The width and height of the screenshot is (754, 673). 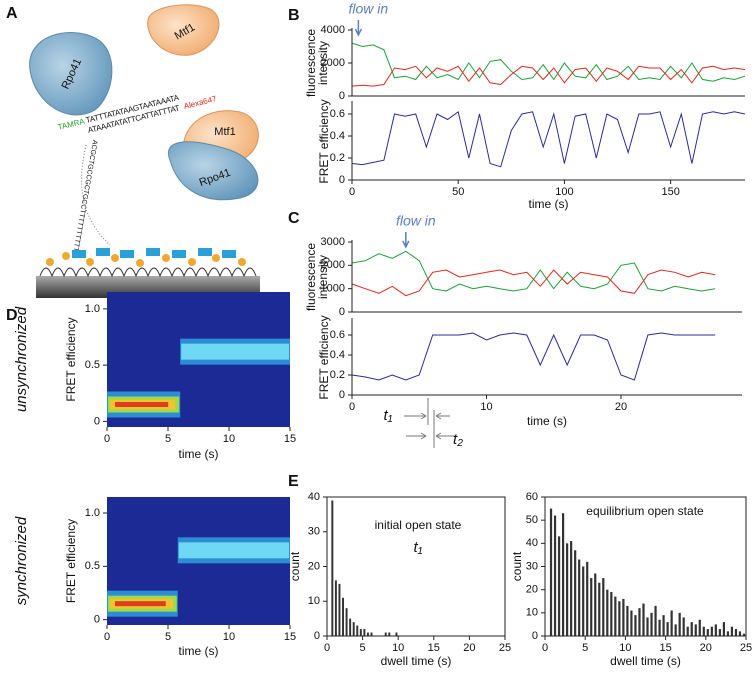 What do you see at coordinates (12, 315) in the screenshot?
I see `panel-label: D` at bounding box center [12, 315].